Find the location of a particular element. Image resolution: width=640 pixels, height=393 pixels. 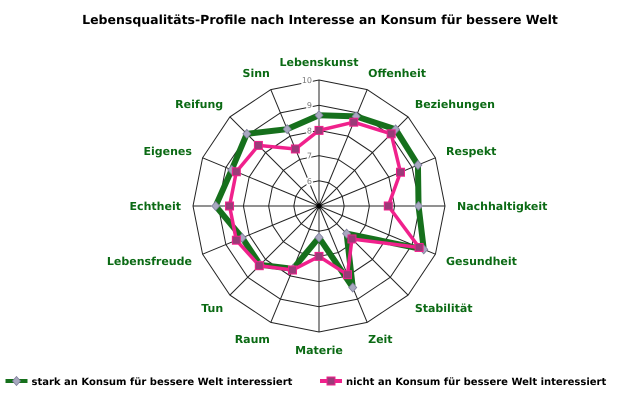

spoke-label: Stabilität is located at coordinates (443, 308).